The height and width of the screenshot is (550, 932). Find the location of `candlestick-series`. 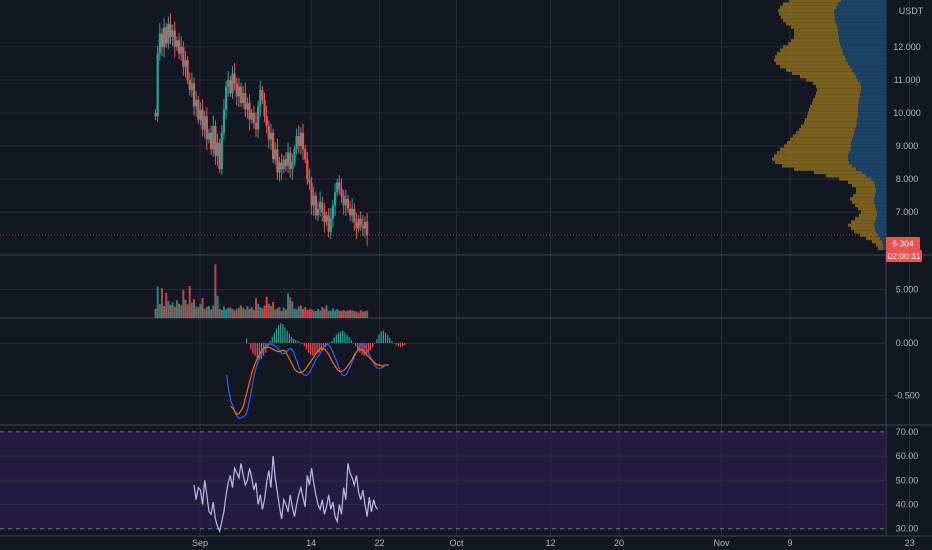

candlestick-series is located at coordinates (261, 129).